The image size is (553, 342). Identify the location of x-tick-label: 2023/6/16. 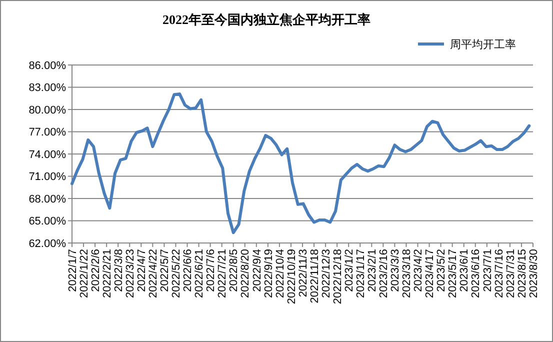
(476, 273).